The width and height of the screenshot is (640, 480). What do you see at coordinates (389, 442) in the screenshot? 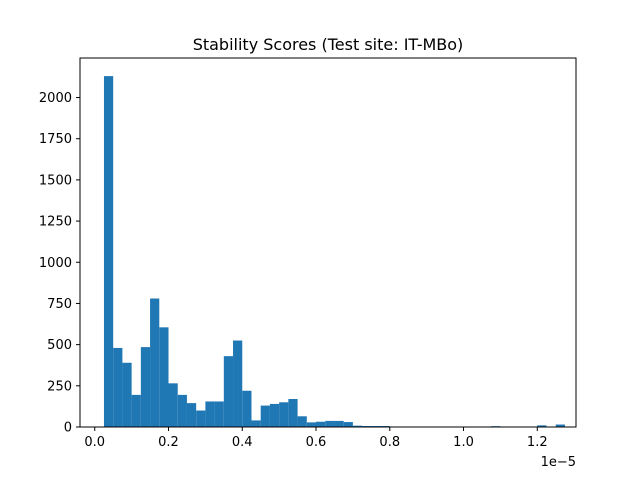
I see `x-tick-label: 0.8` at bounding box center [389, 442].